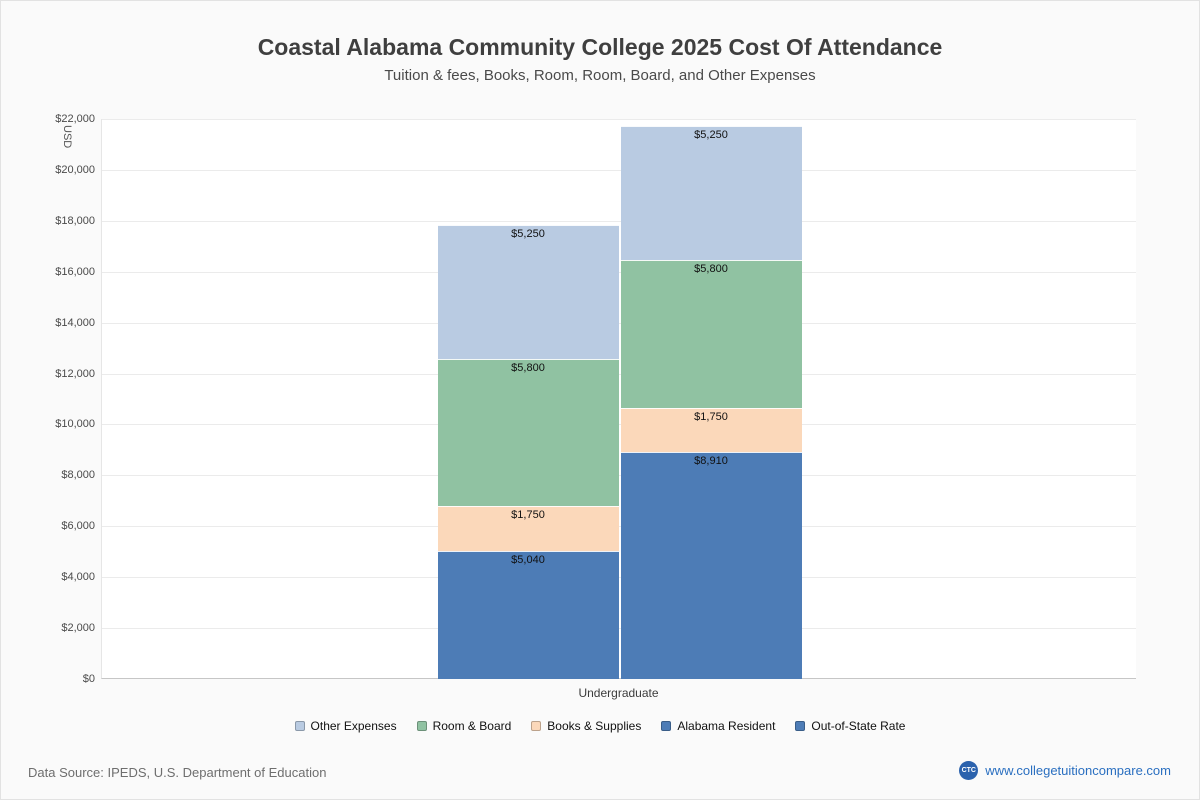 This screenshot has height=800, width=1200. I want to click on y-axis-tick-label: $18,000, so click(75, 220).